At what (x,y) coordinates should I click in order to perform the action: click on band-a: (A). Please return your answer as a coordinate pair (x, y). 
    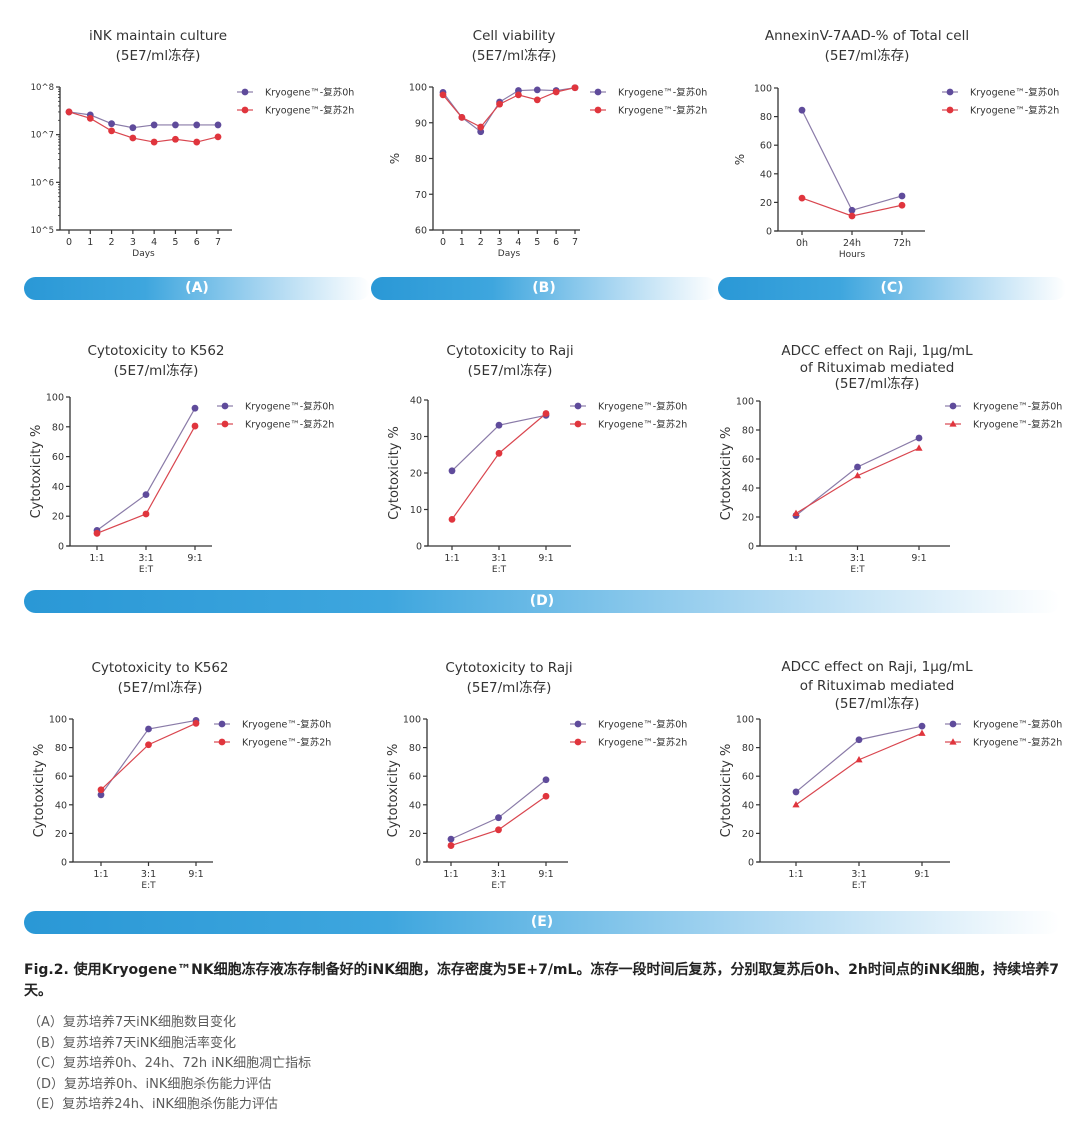
    Looking at the image, I should click on (197, 288).